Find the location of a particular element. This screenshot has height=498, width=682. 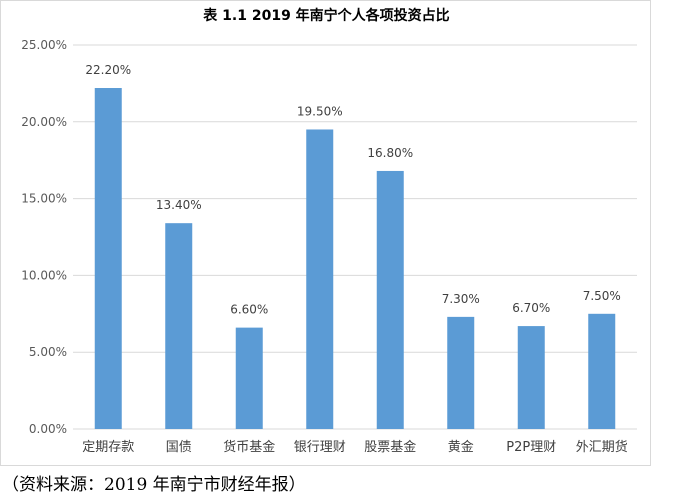

x-tick-label: 国债 is located at coordinates (179, 447).